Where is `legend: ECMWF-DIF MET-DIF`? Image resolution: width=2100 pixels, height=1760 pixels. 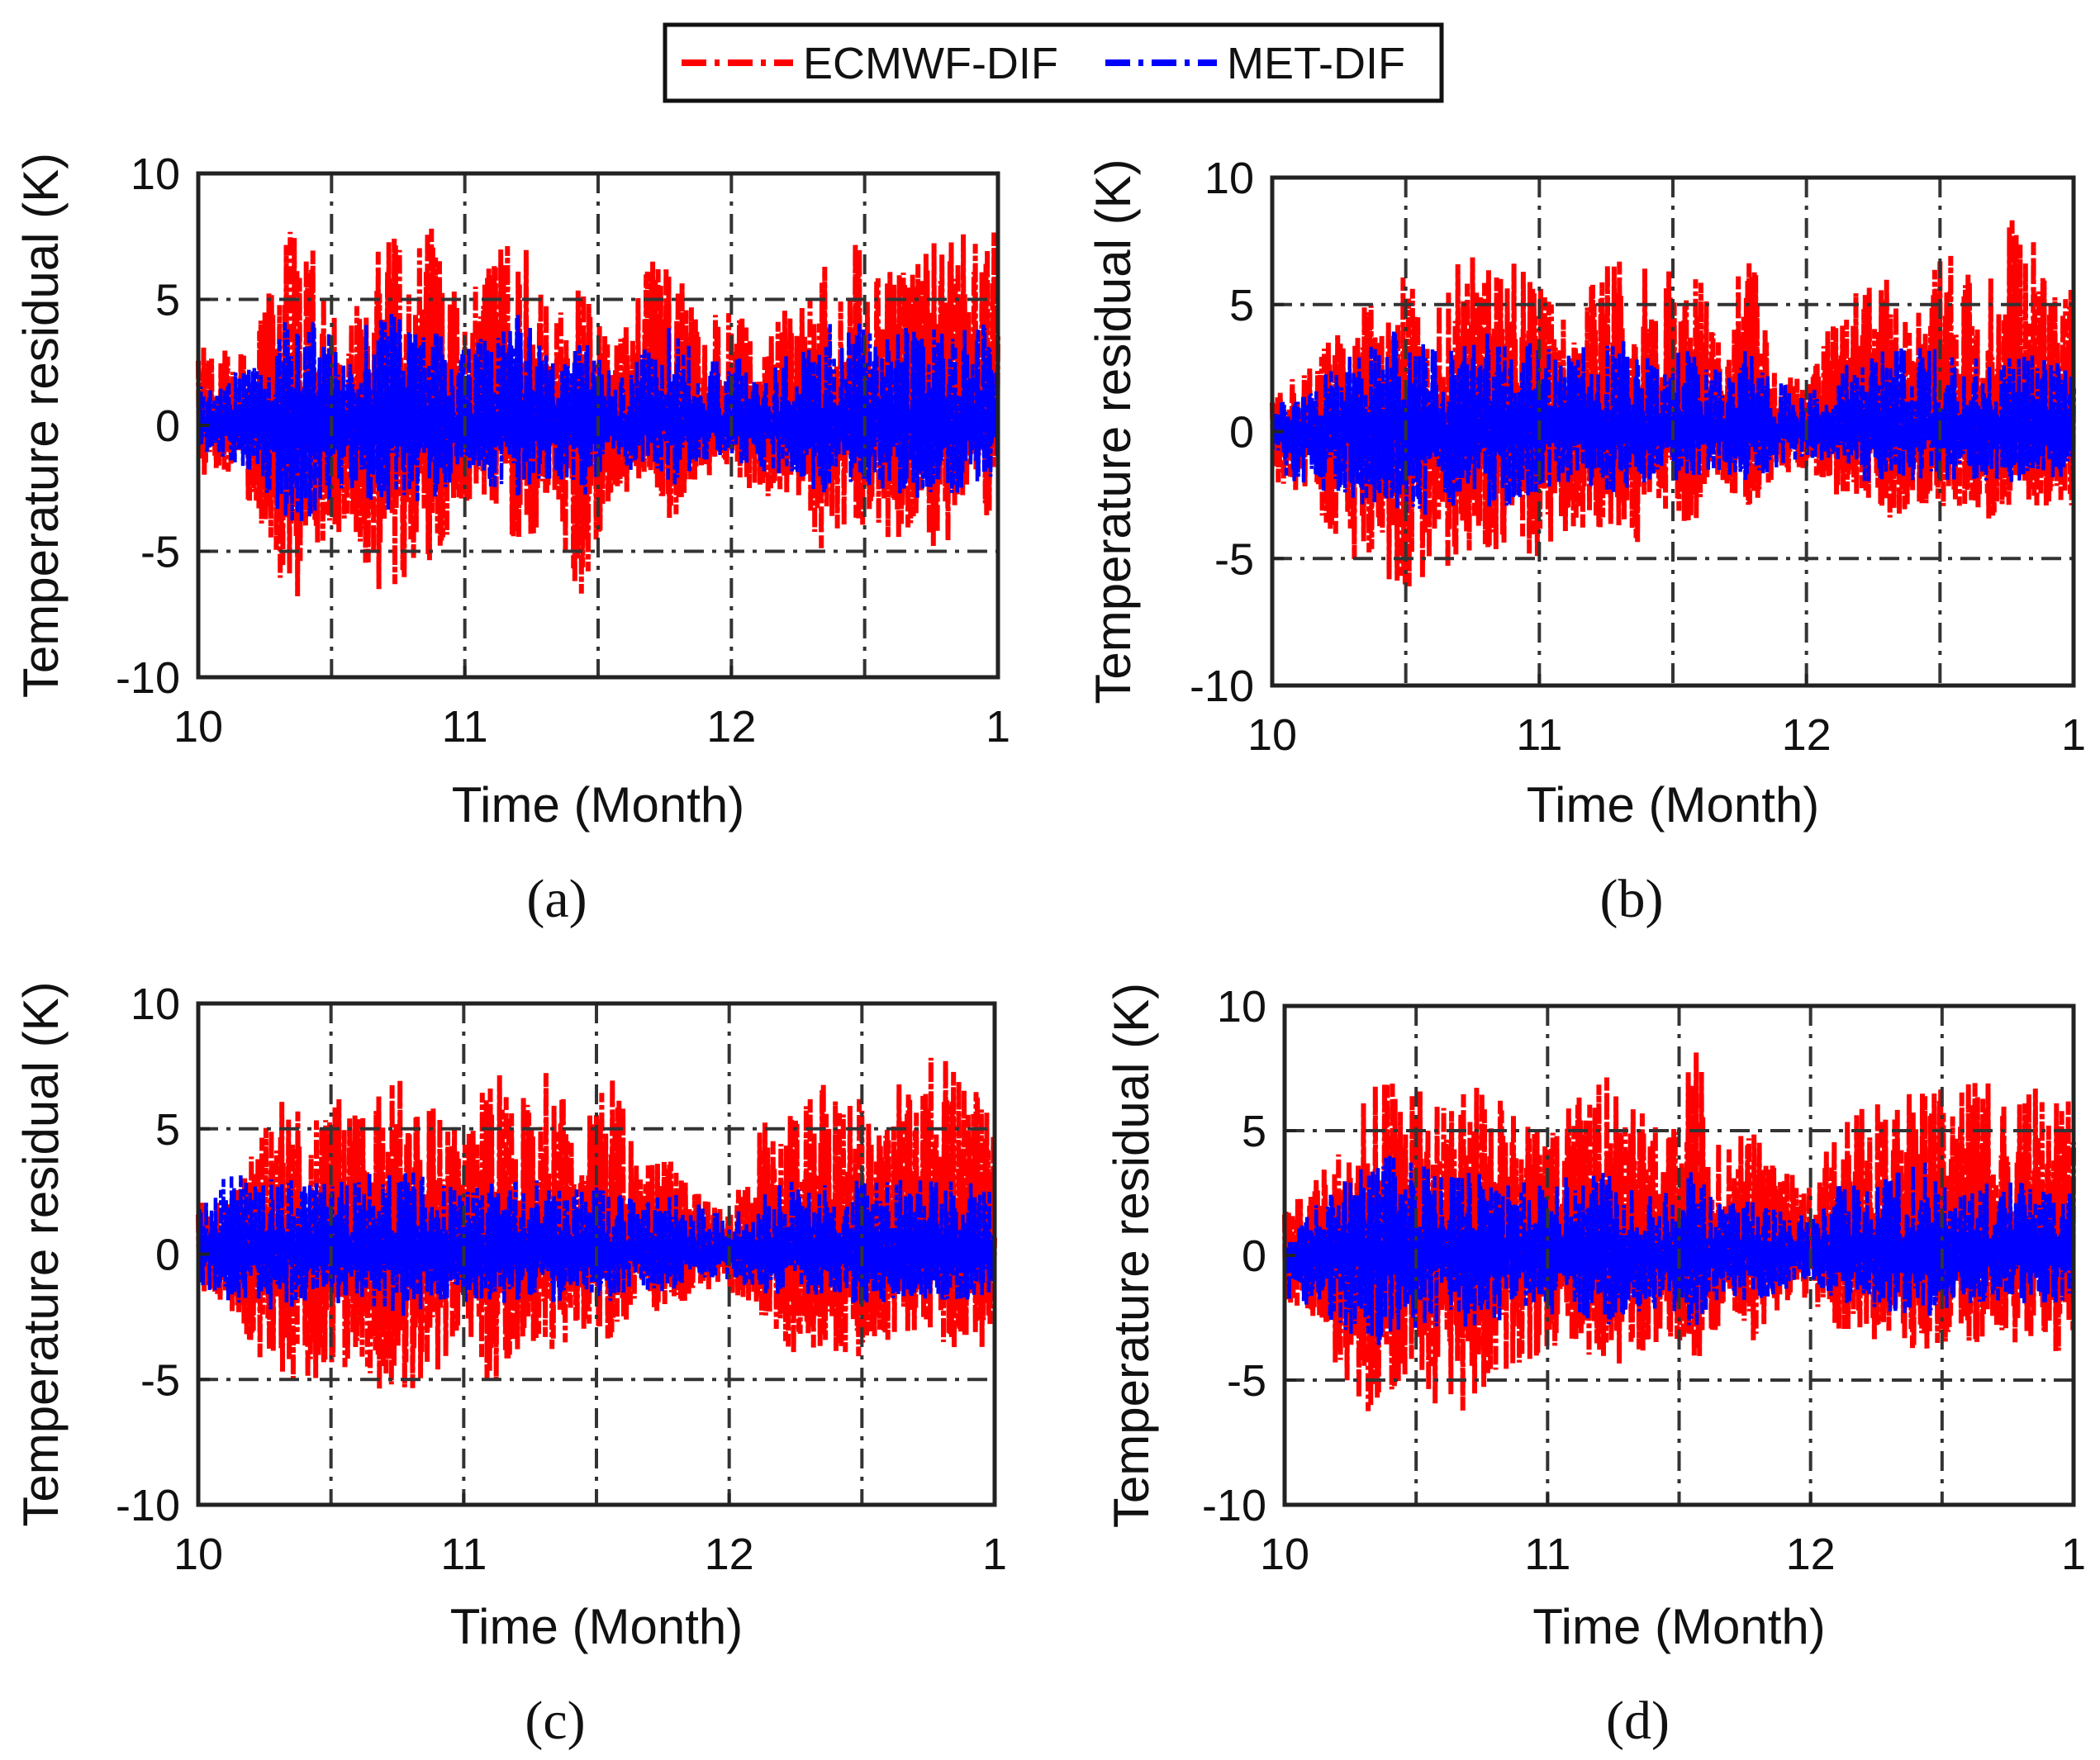
legend: ECMWF-DIF MET-DIF is located at coordinates (1053, 62).